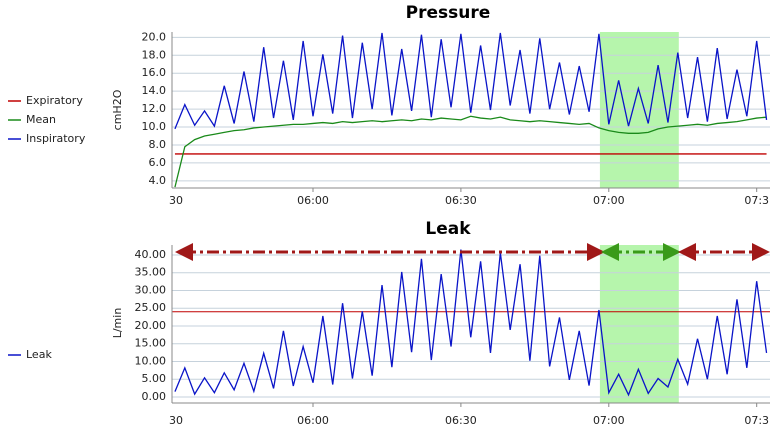 The image size is (776, 438). Describe the element at coordinates (151, 254) in the screenshot. I see `y-tick-label: 40.00` at that location.